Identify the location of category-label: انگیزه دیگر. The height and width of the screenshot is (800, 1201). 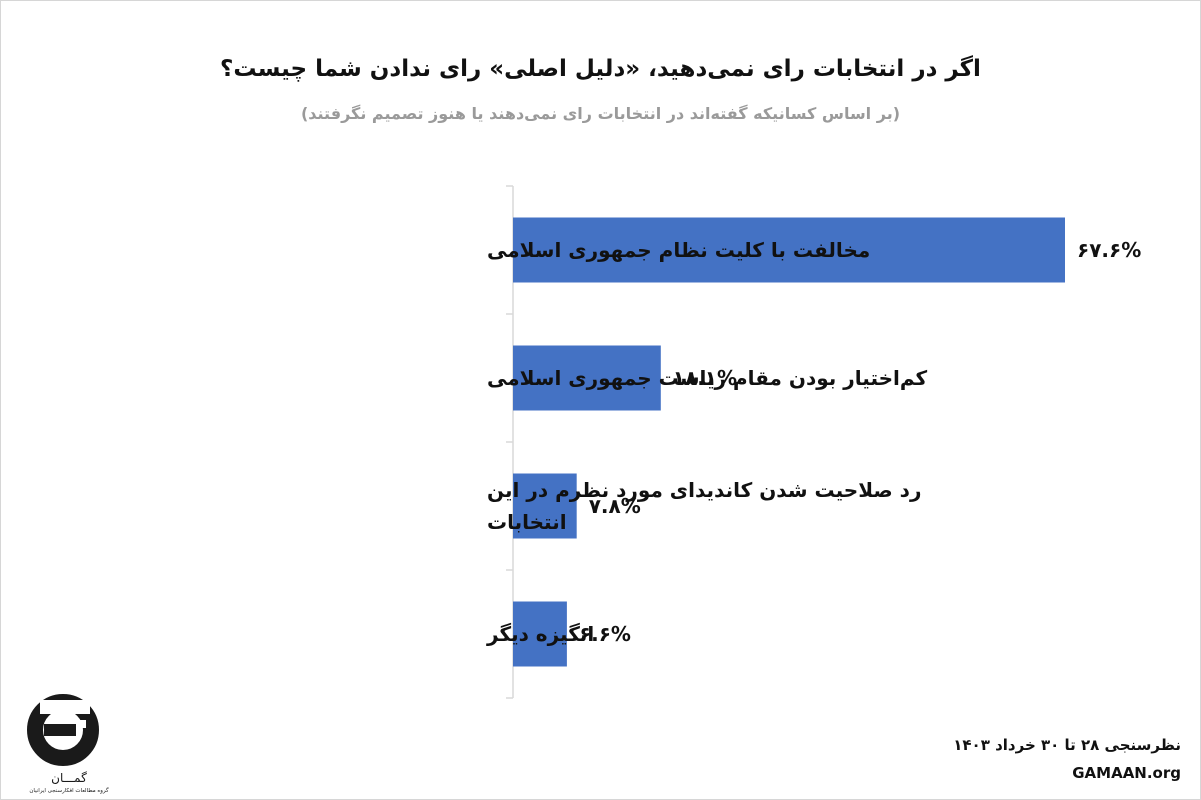
(540, 634).